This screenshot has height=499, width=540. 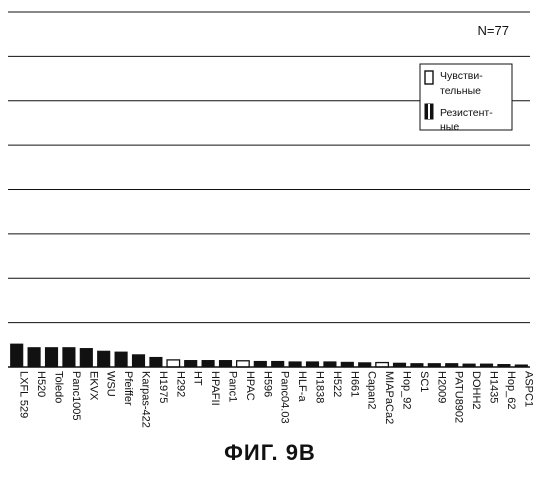 What do you see at coordinates (354, 384) in the screenshot?
I see `x-tick-label: H661` at bounding box center [354, 384].